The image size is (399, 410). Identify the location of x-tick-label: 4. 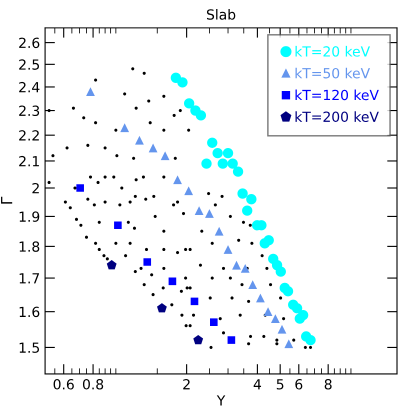
(258, 384).